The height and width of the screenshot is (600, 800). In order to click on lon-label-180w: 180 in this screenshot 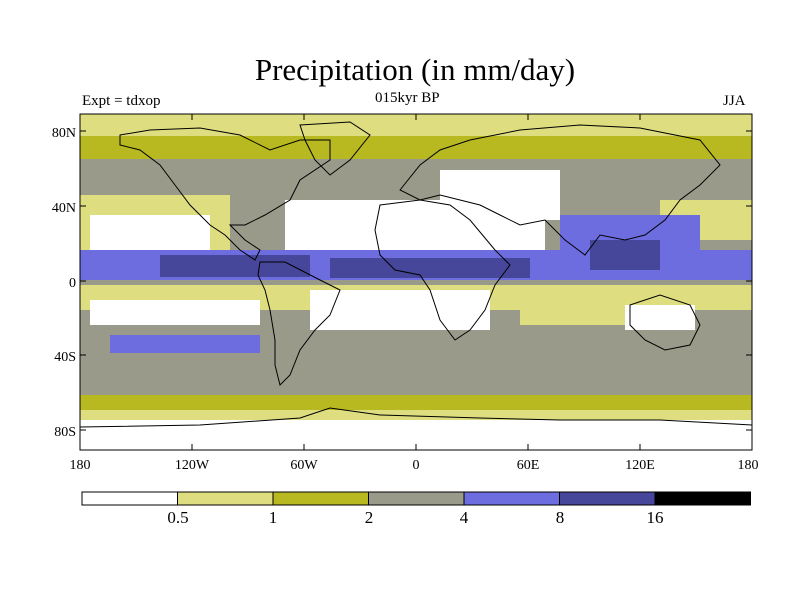, I will do `click(80, 465)`.